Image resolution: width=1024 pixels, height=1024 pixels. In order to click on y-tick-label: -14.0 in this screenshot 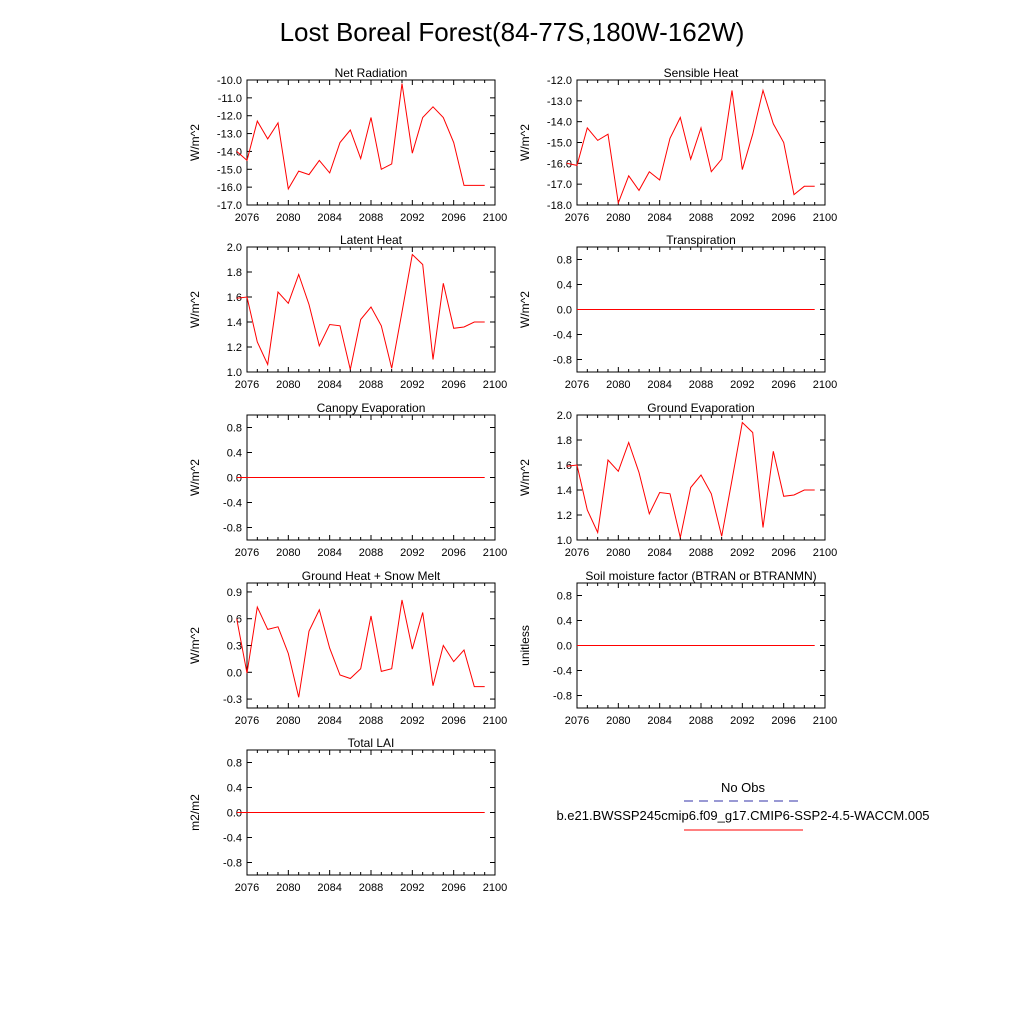, I will do `click(229, 152)`.